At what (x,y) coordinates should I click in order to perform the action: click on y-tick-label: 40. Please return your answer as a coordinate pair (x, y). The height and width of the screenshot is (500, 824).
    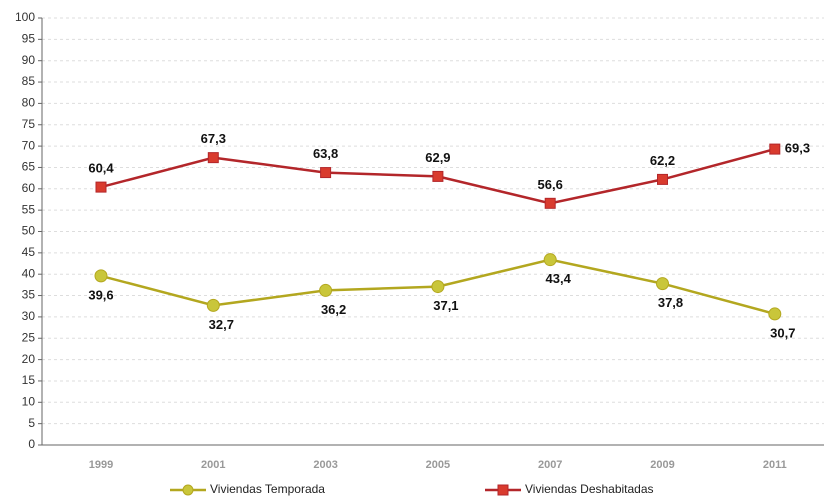
    Looking at the image, I should click on (29, 273).